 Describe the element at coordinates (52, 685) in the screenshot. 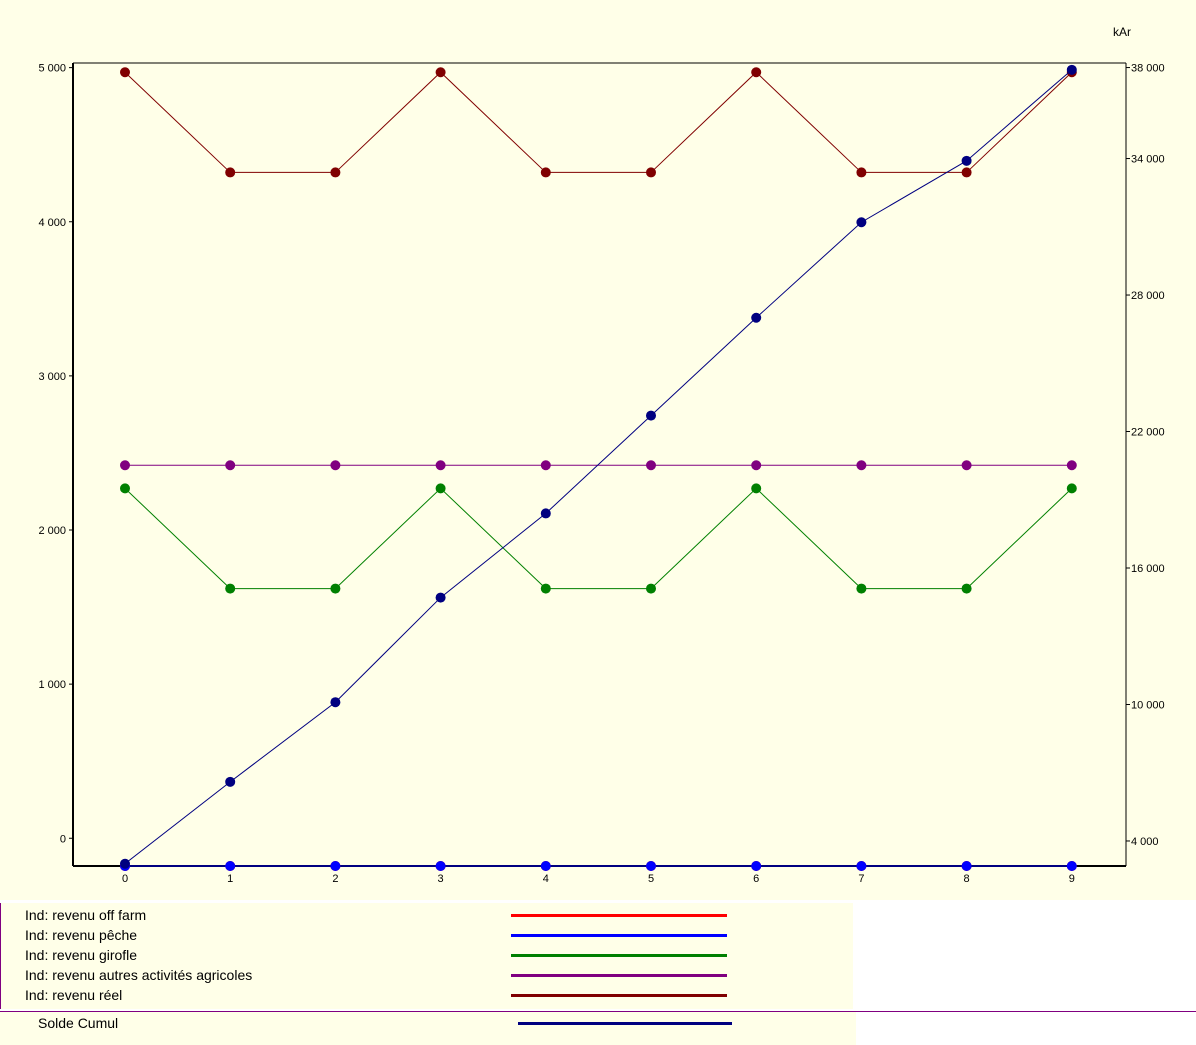

I see `y-left-tick-label: 1 000` at that location.